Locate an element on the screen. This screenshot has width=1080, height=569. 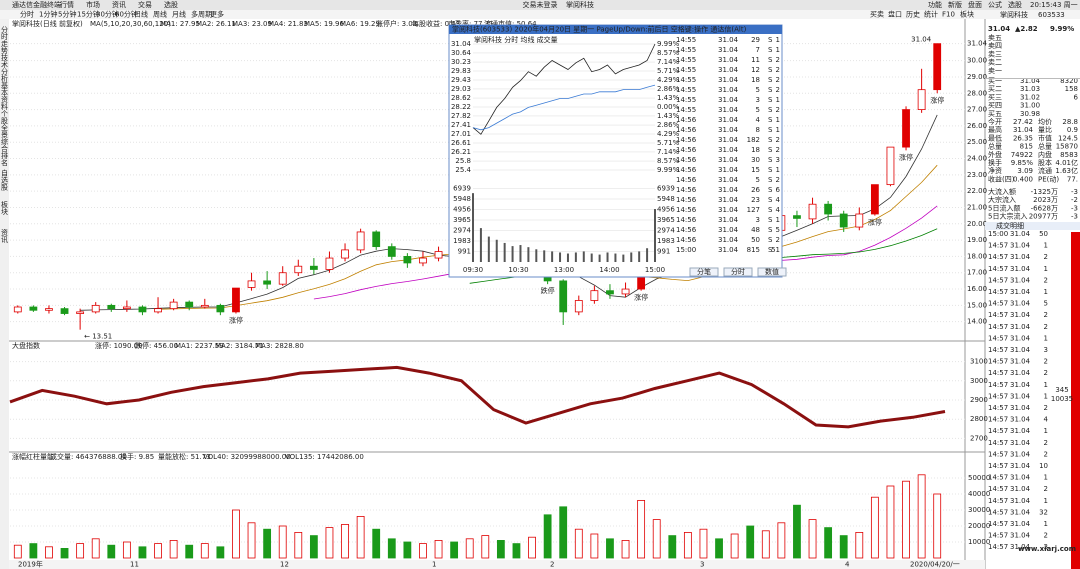
index-line is located at coordinates (477, 397).